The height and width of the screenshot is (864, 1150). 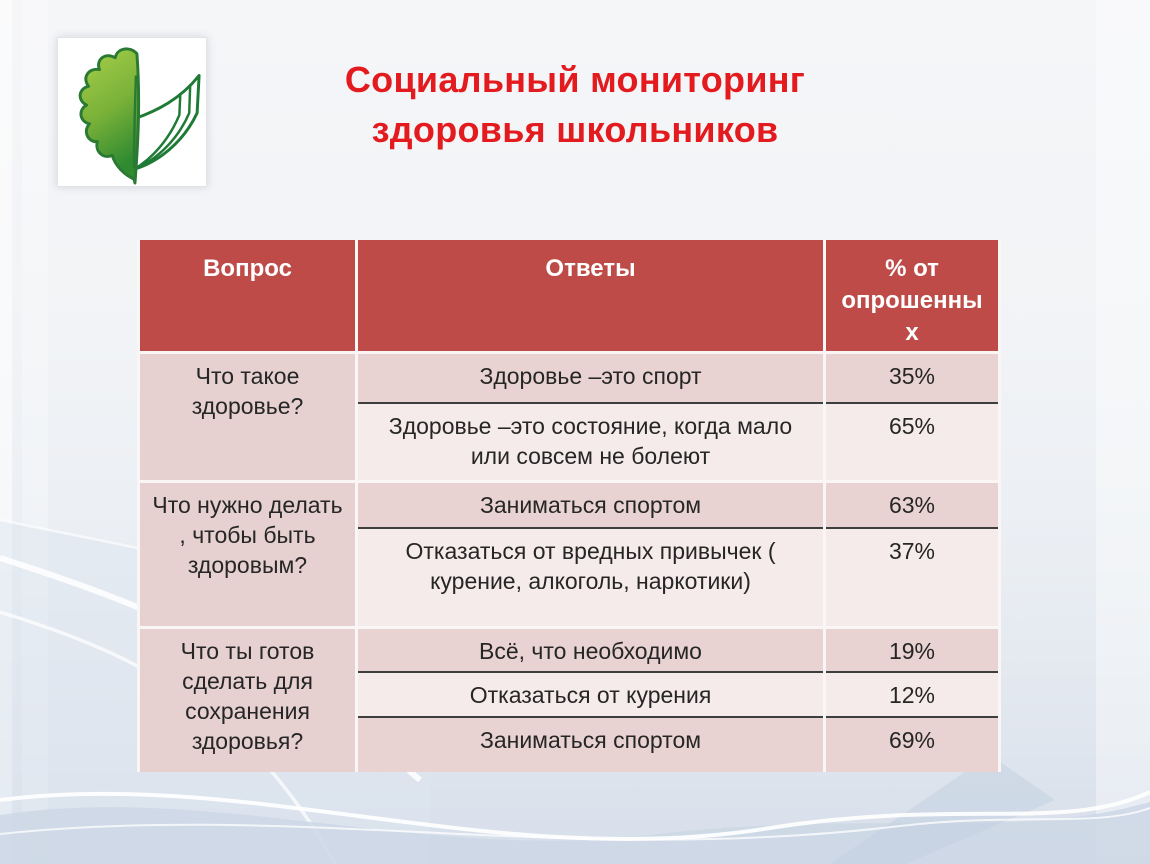 What do you see at coordinates (912, 332) in the screenshot?
I see `column-header-percent-line: х` at bounding box center [912, 332].